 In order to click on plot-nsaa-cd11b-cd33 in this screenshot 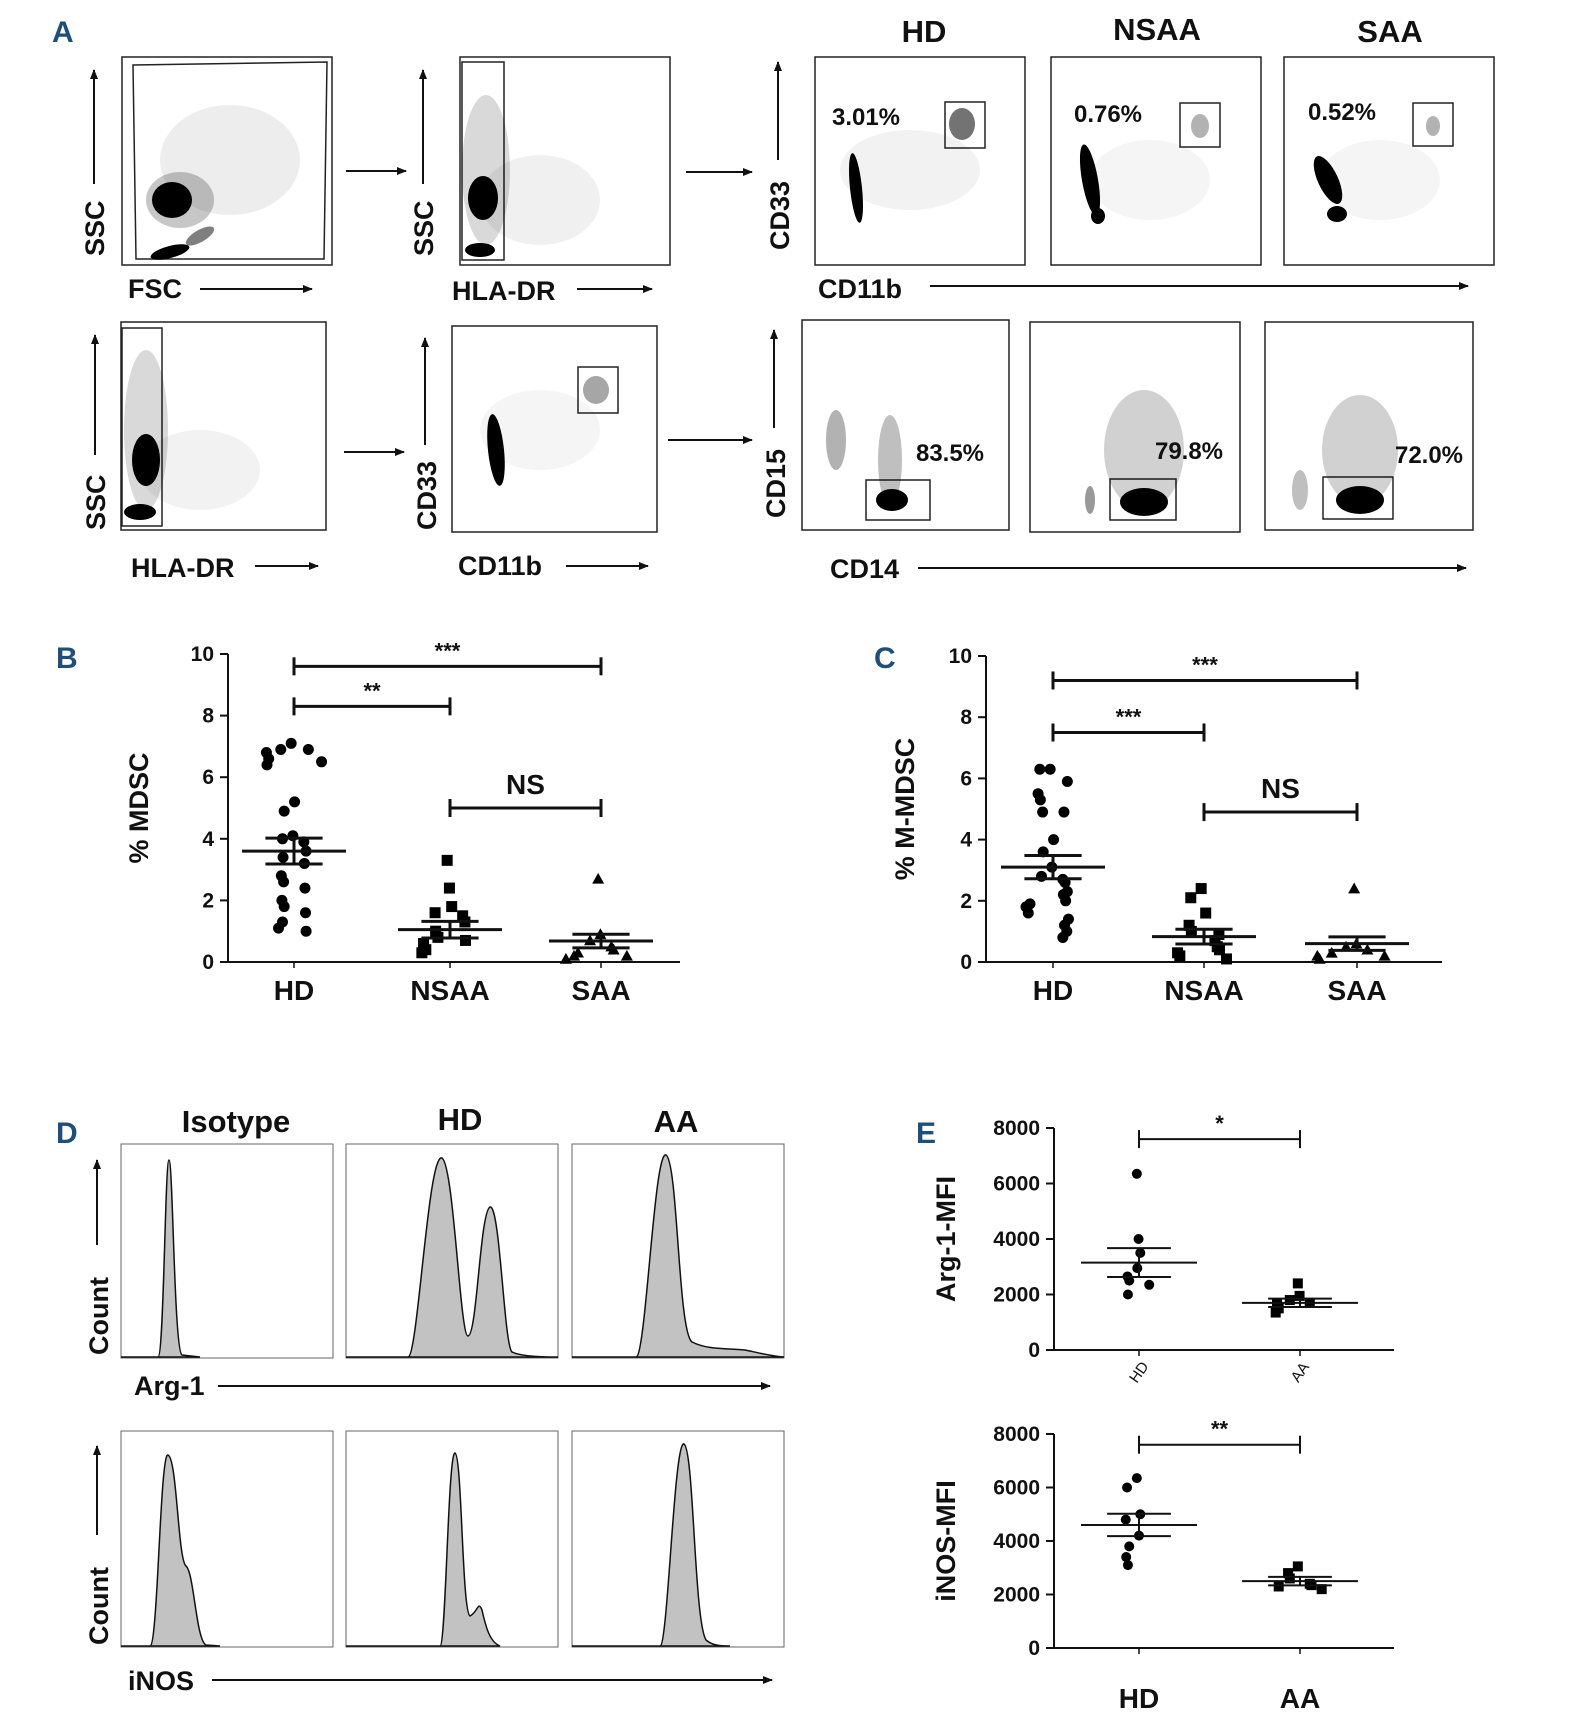, I will do `click(1156, 161)`.